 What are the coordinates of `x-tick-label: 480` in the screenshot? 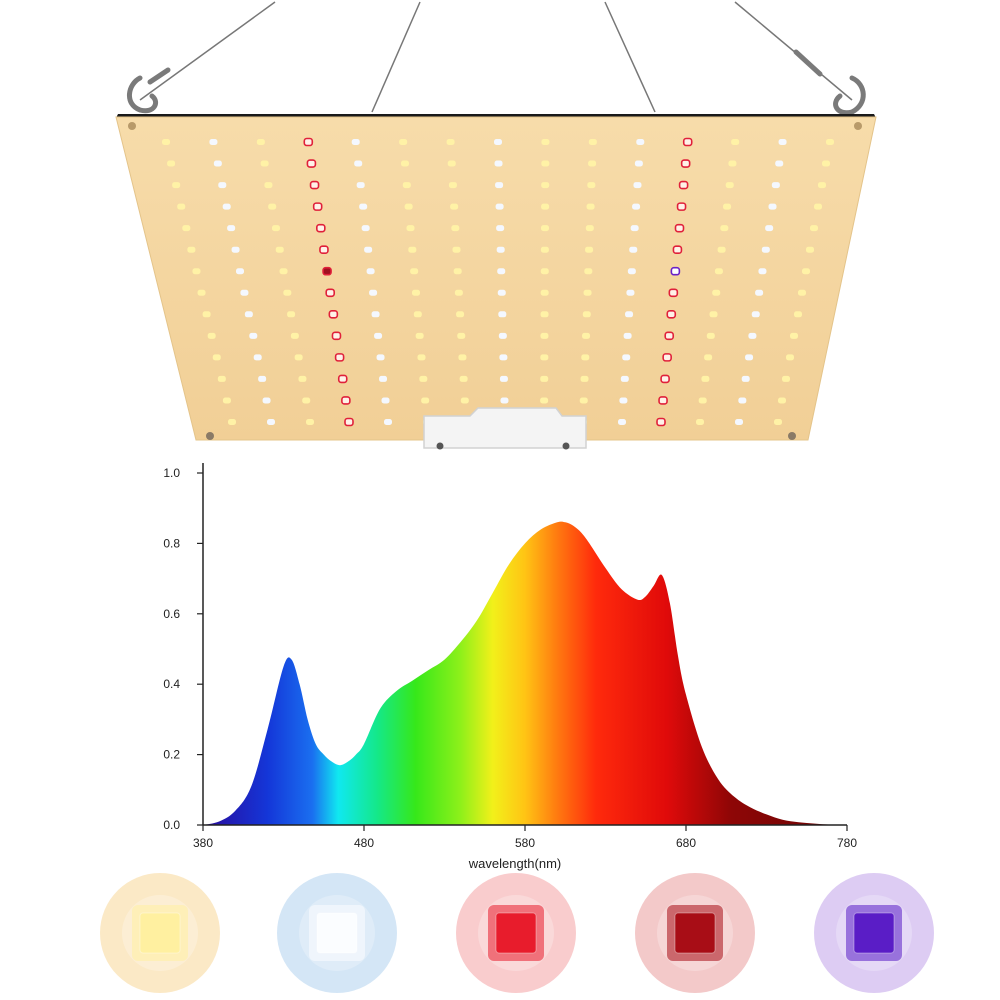 It's located at (364, 843).